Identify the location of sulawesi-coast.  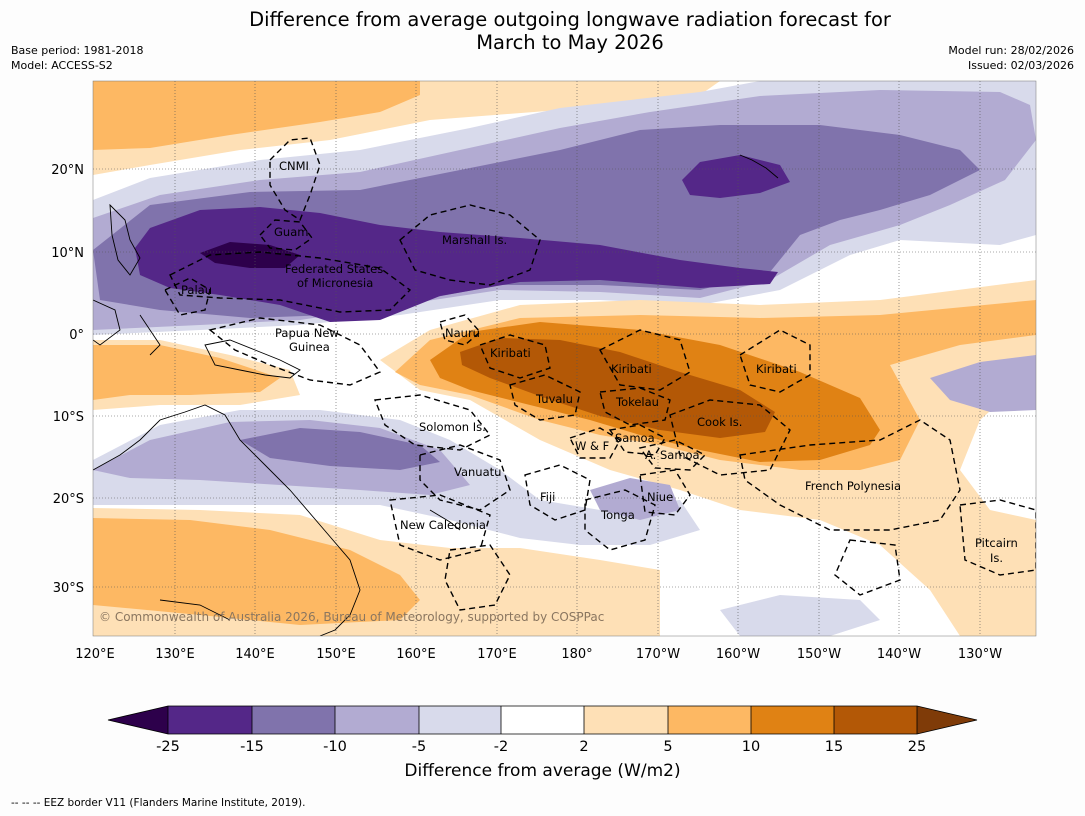
(150, 335).